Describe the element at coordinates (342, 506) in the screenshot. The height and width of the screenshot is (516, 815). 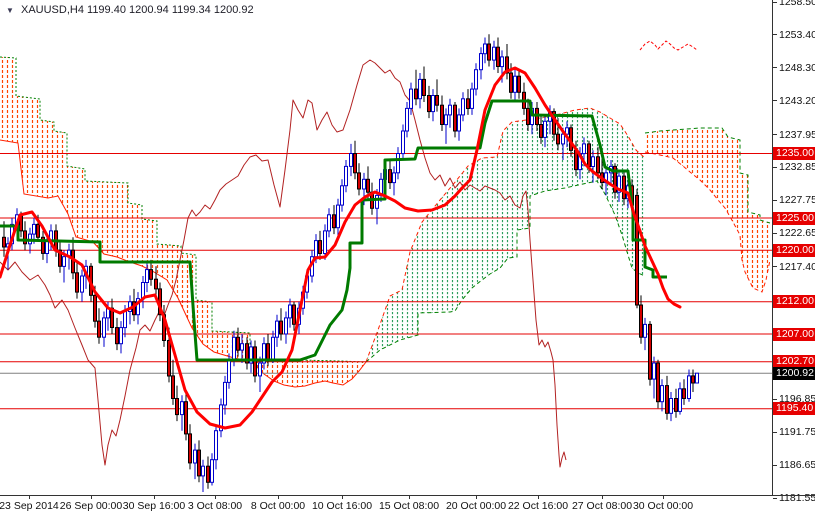
I see `time-tick-label: 10 Oct 16:00` at that location.